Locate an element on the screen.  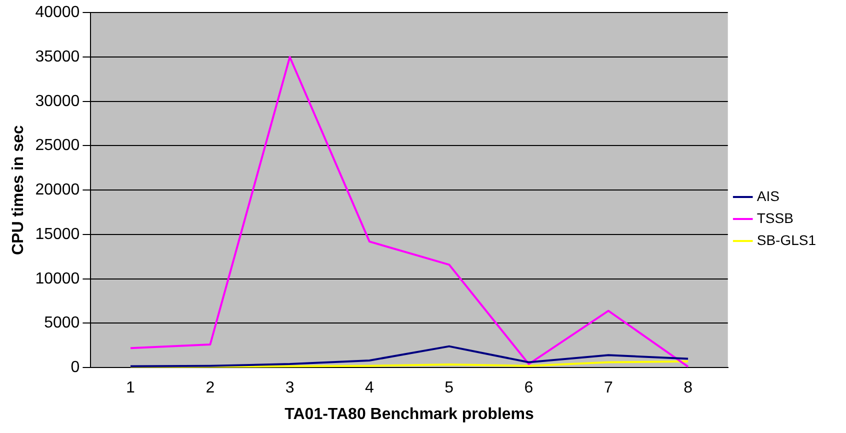
legend-label: TSSB is located at coordinates (775, 218).